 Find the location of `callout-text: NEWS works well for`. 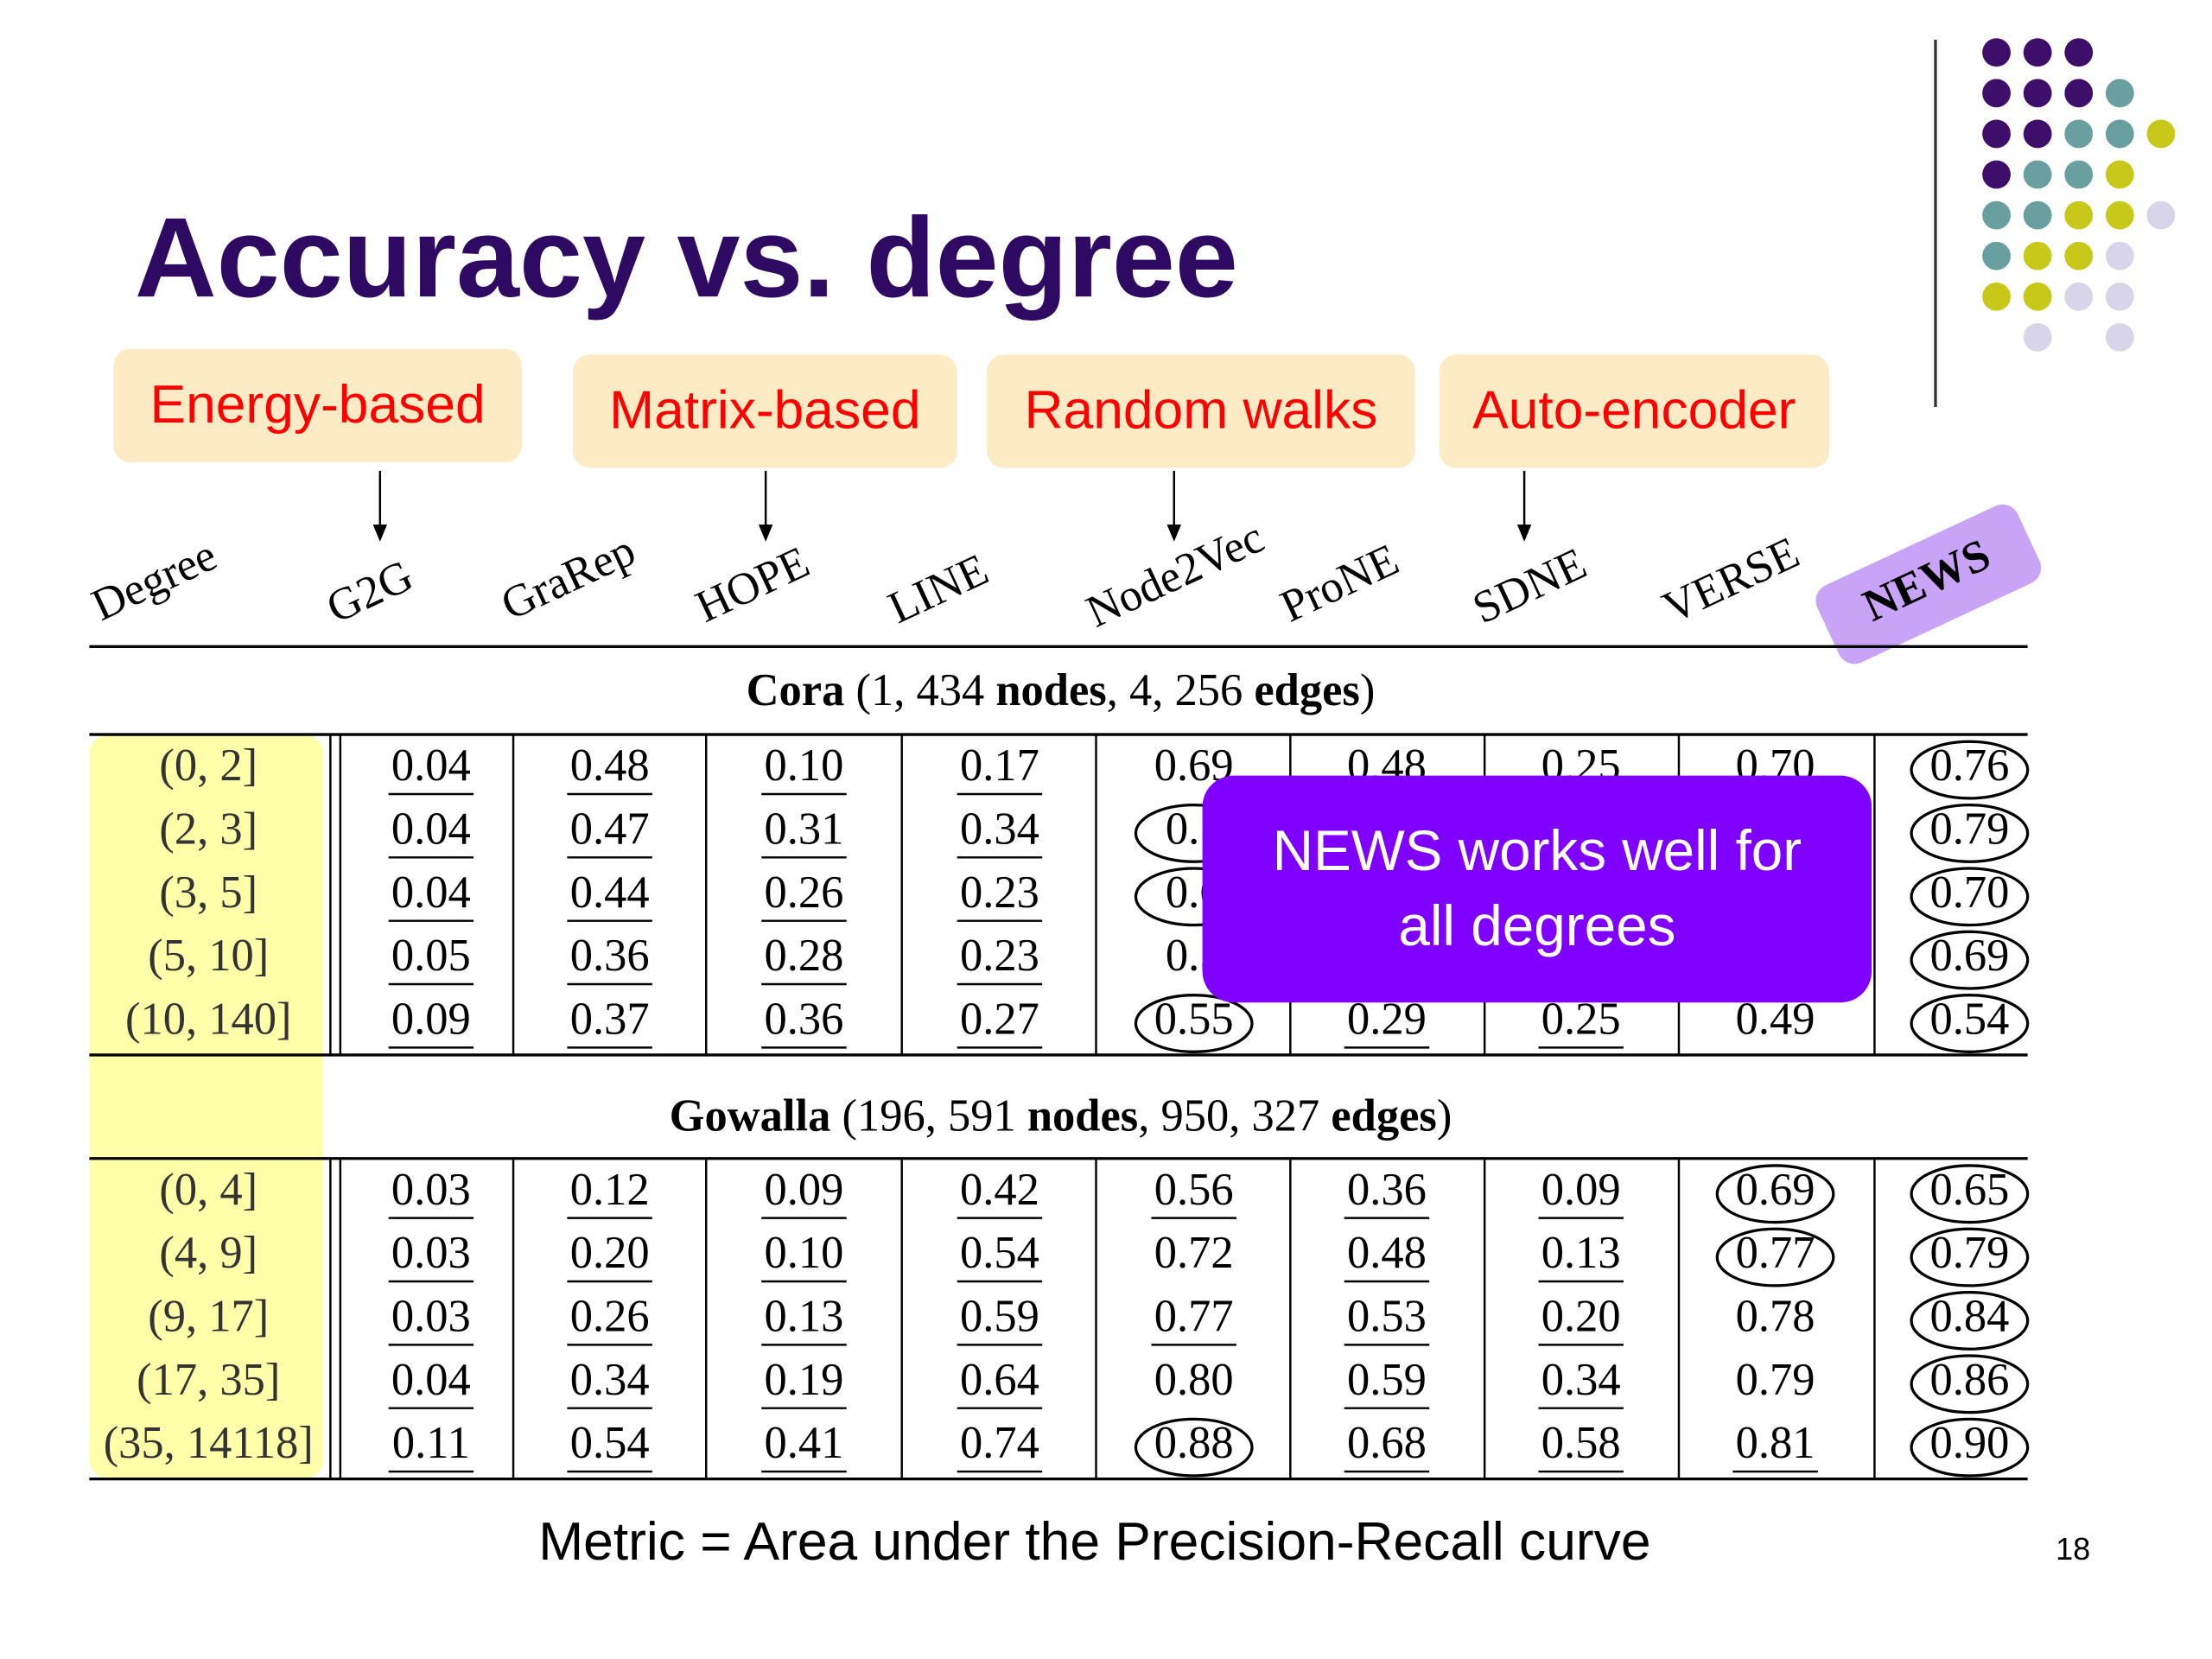

callout-text: NEWS works well for is located at coordinates (1537, 850).